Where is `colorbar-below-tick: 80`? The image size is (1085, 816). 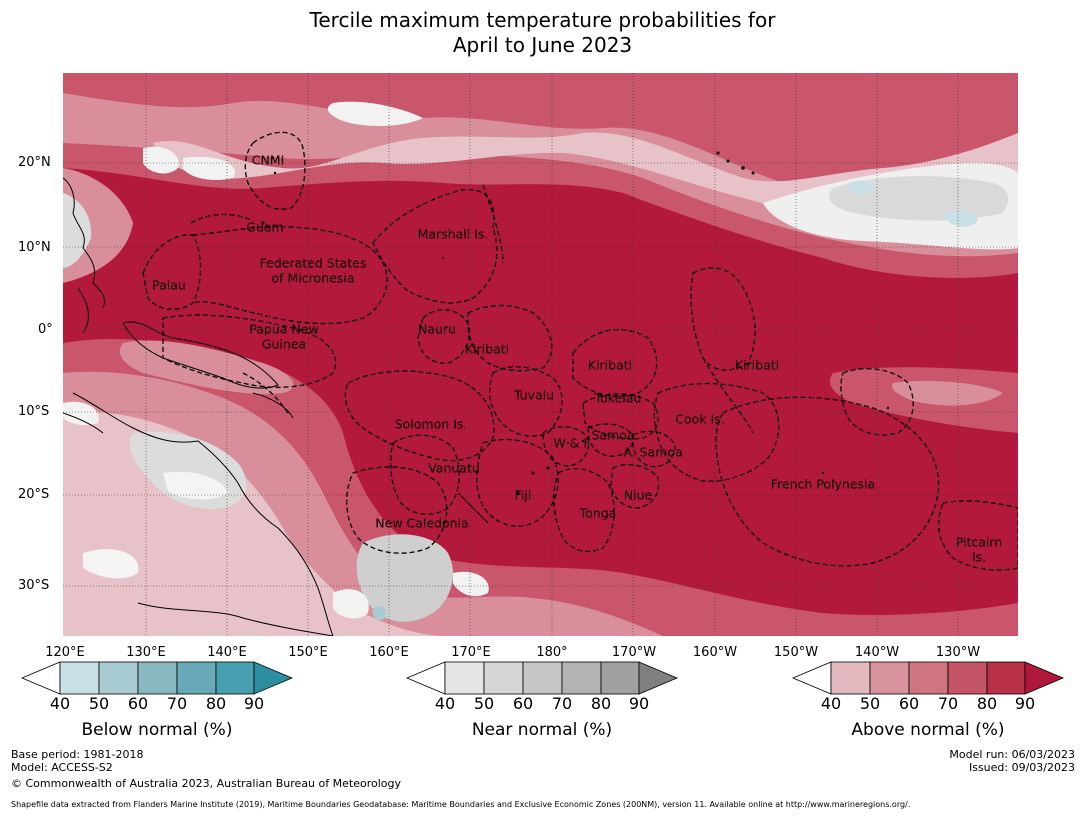 colorbar-below-tick: 80 is located at coordinates (216, 703).